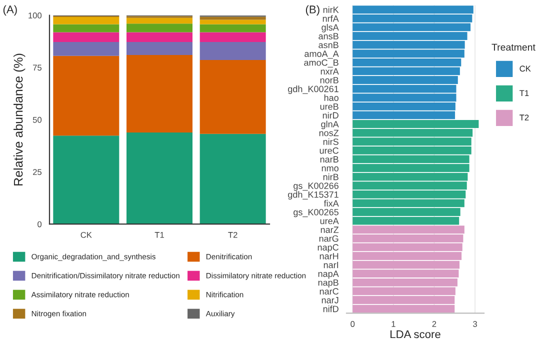 The image size is (550, 348). Describe the element at coordinates (40, 224) in the screenshot. I see `y-tick-label: 0` at that location.